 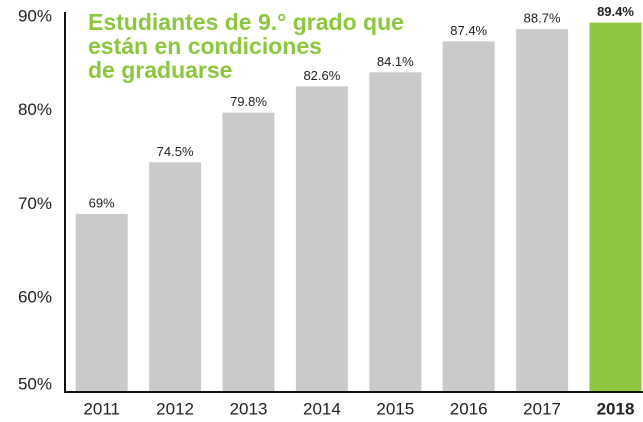 What do you see at coordinates (468, 30) in the screenshot?
I see `value-label: 87.4%` at bounding box center [468, 30].